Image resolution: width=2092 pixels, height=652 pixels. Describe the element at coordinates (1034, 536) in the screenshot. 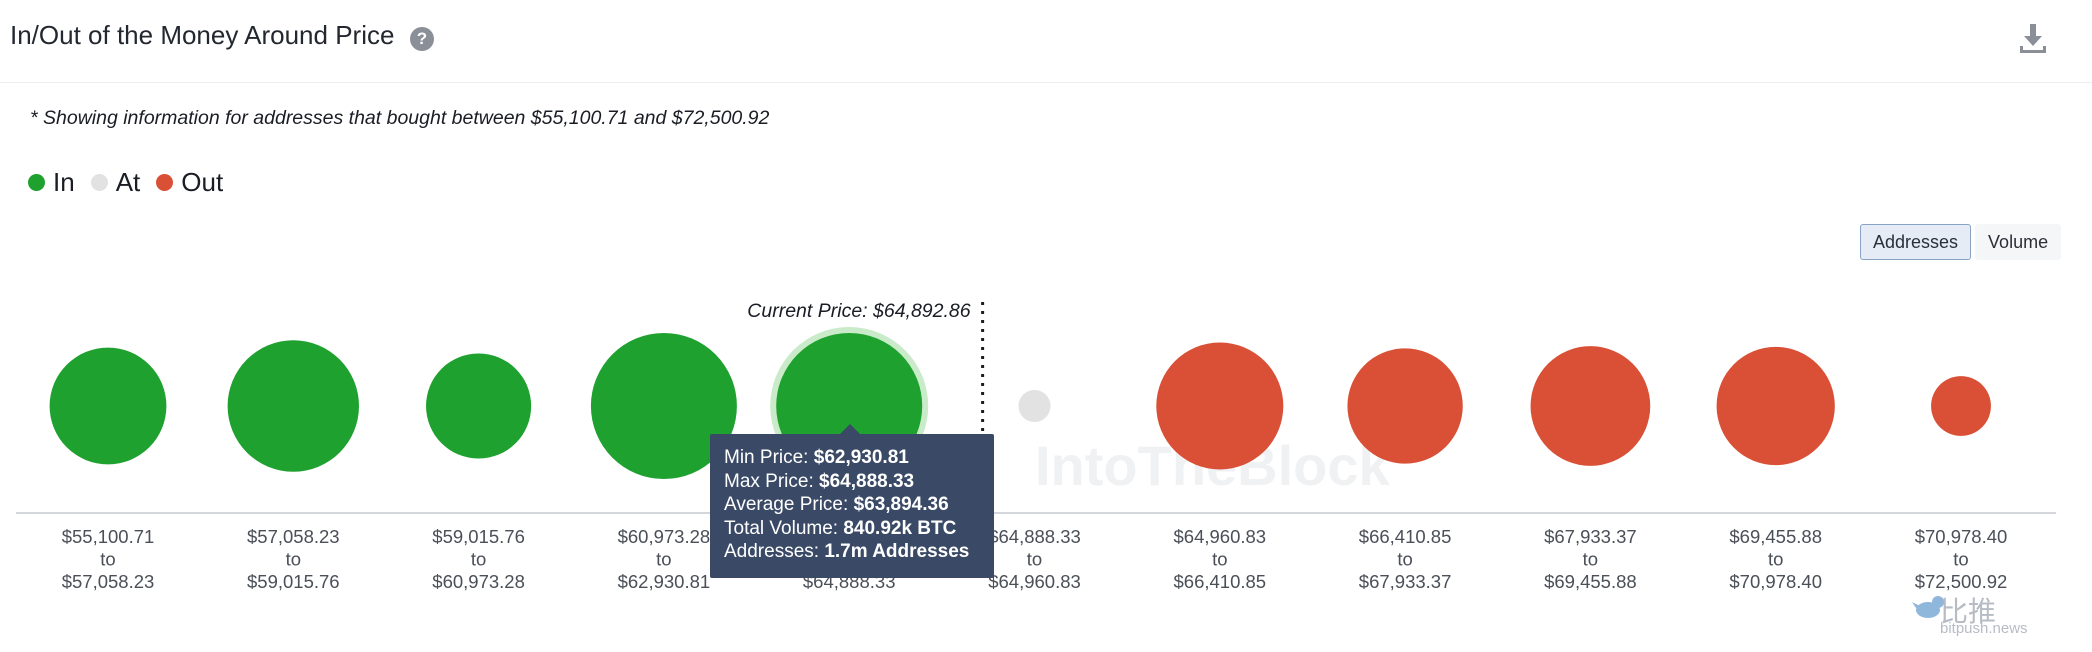

I see `bucket-label-5-0: $64,888.33` at that location.